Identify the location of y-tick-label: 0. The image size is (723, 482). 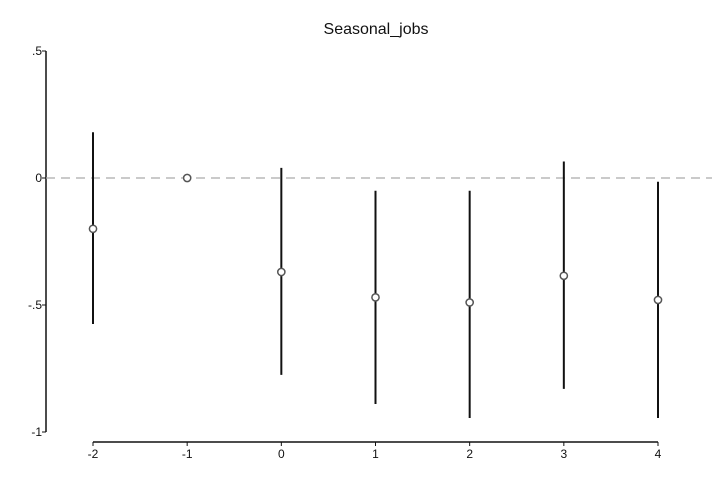
(38, 178).